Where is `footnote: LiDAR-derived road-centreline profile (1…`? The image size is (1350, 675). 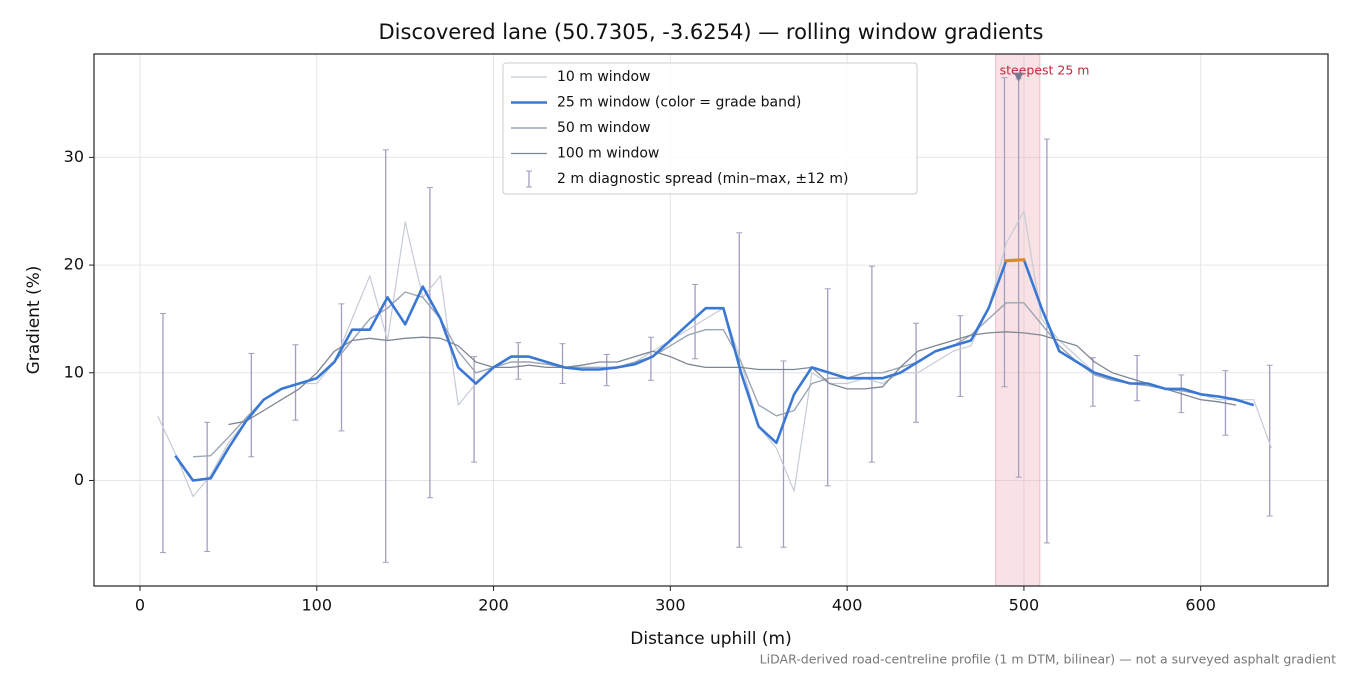
footnote: LiDAR-derived road-centreline profile (1… is located at coordinates (1048, 659).